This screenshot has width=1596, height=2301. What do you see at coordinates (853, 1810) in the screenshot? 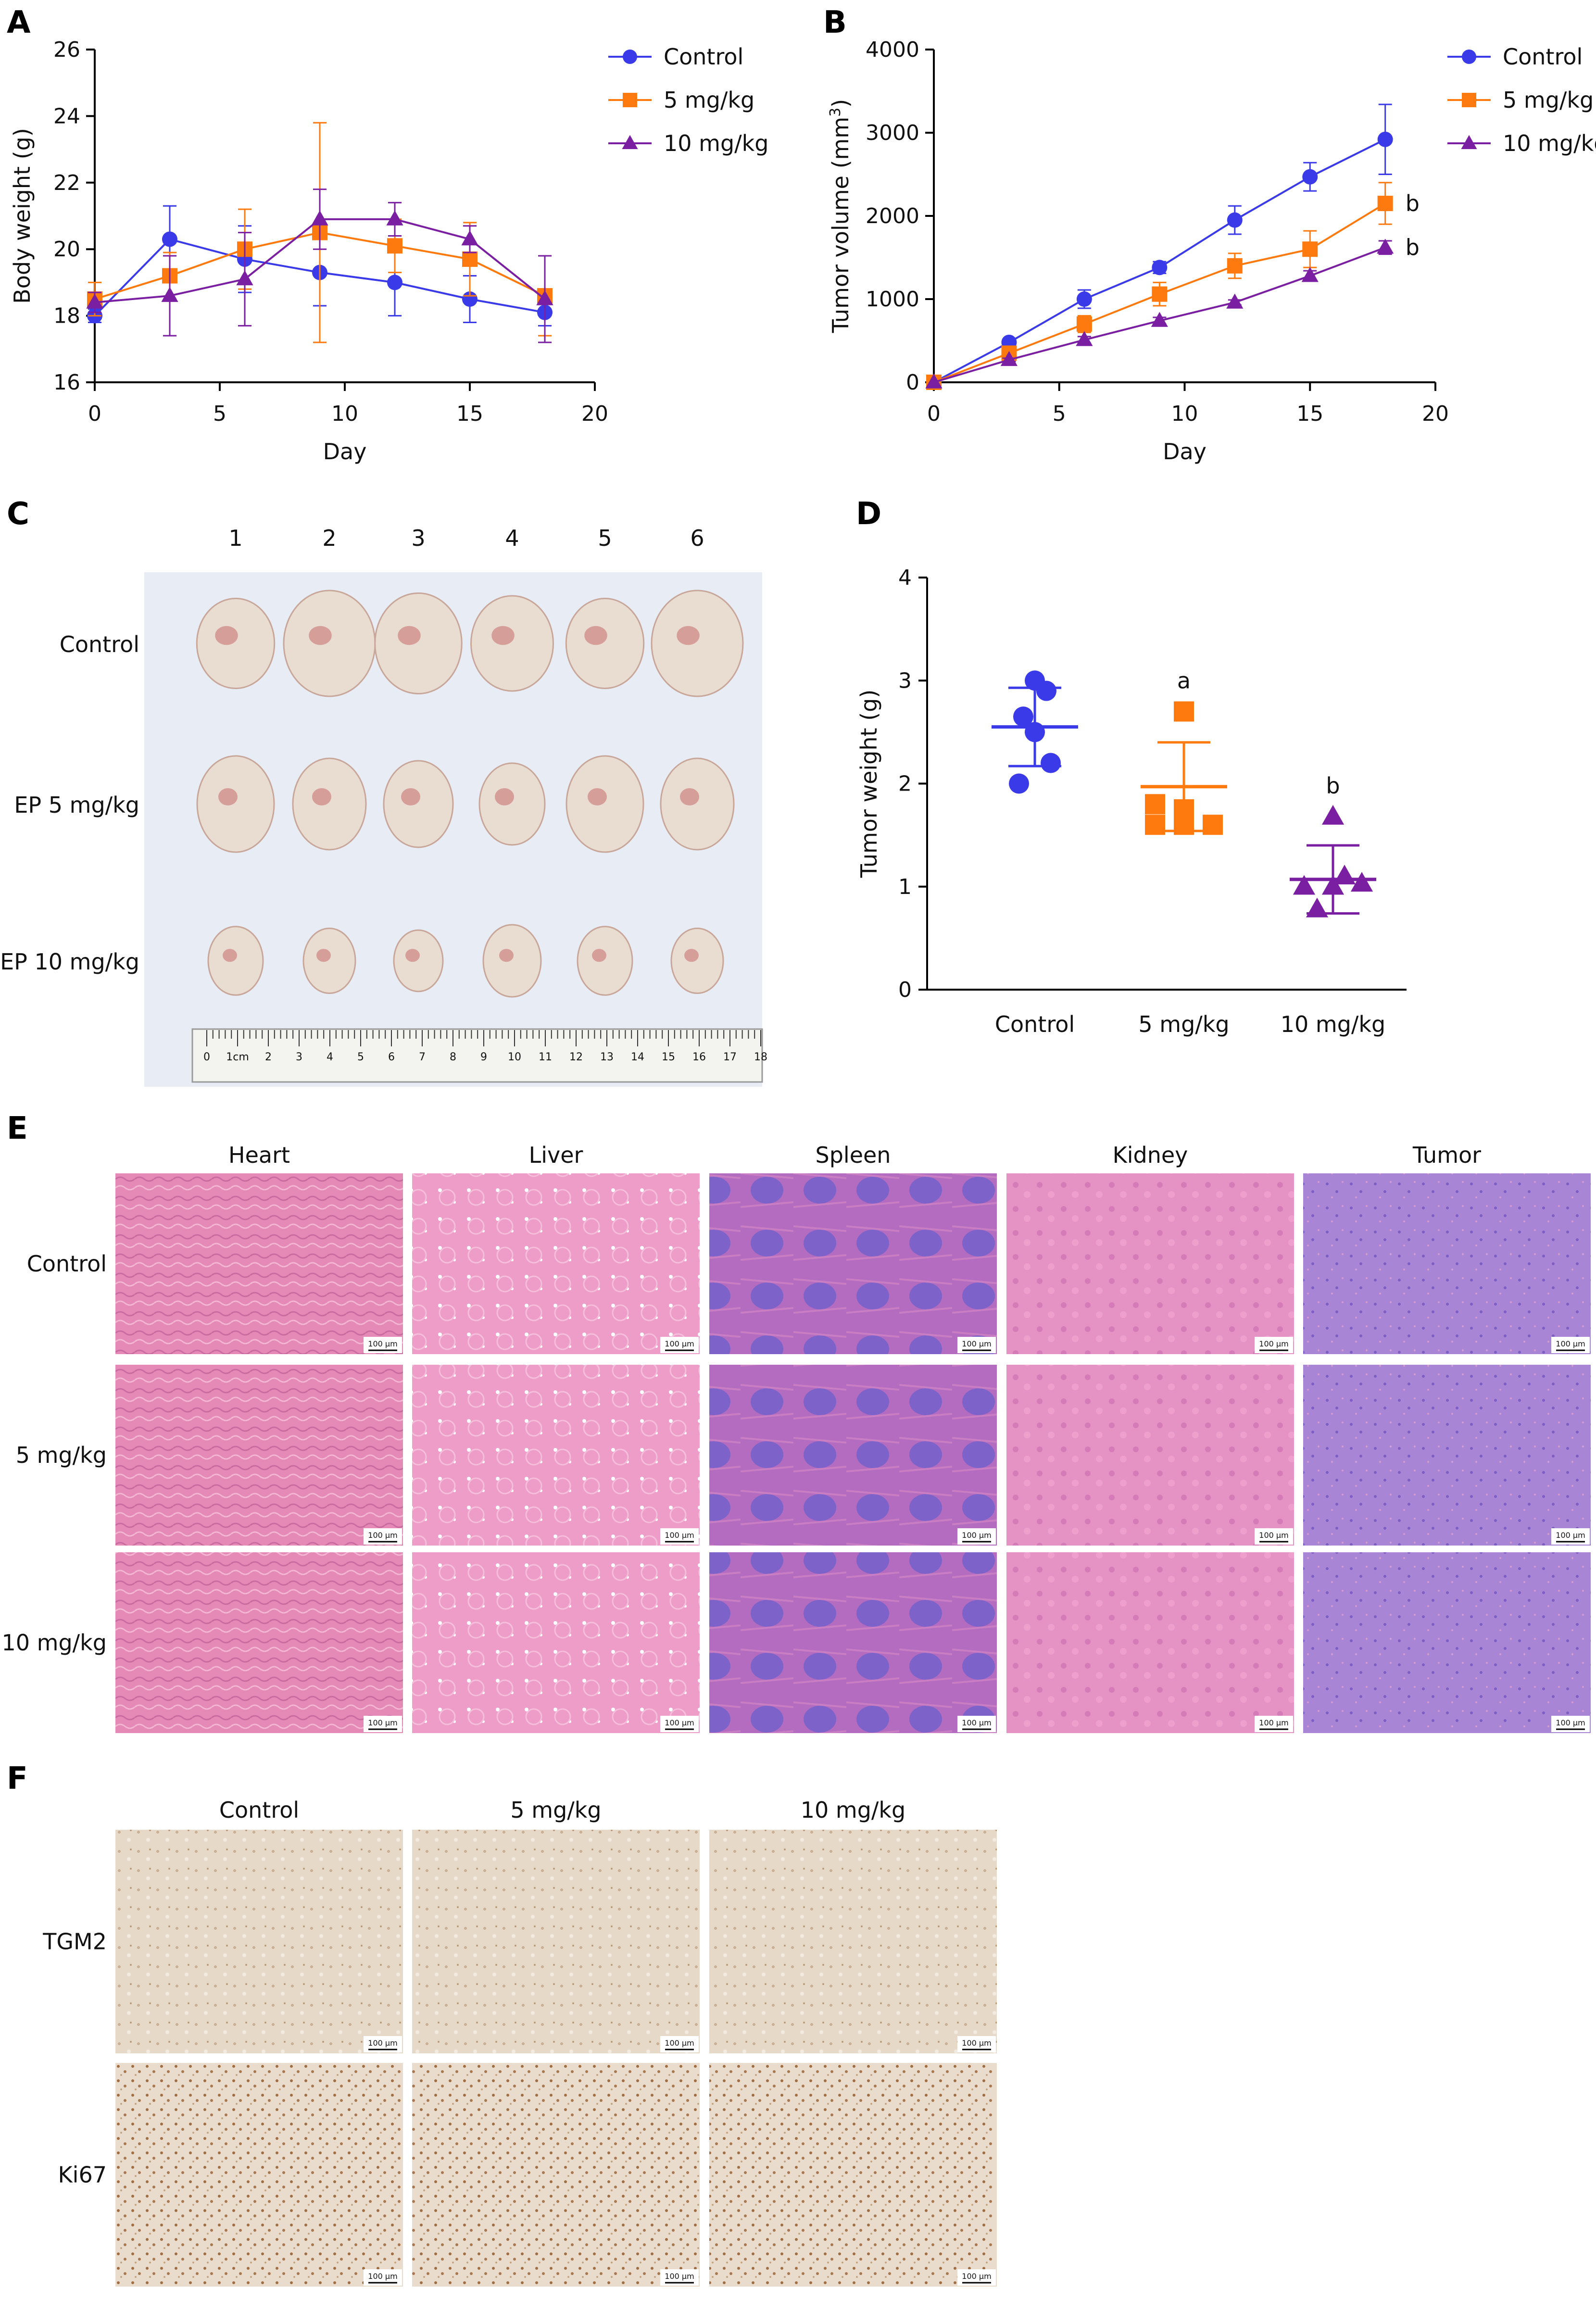
I see `histology-column-label: 10 mg/kg` at bounding box center [853, 1810].